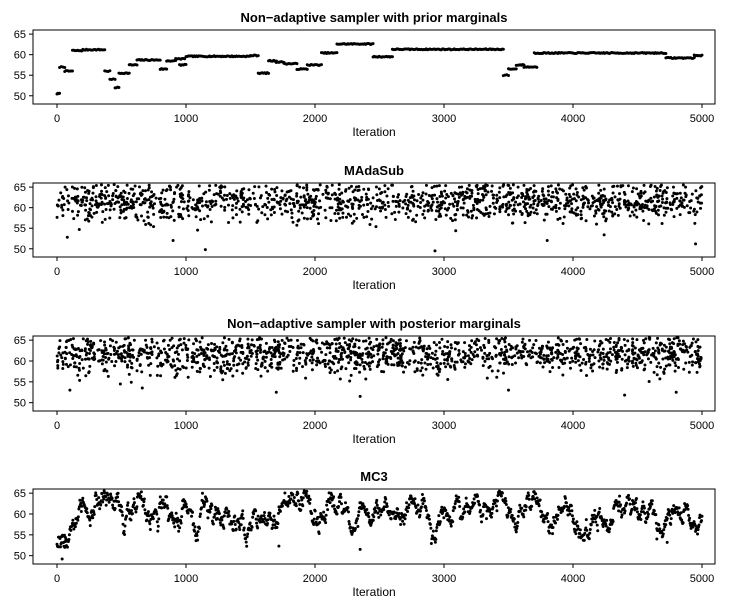  I want to click on y-tick-label: 55, so click(20, 383).